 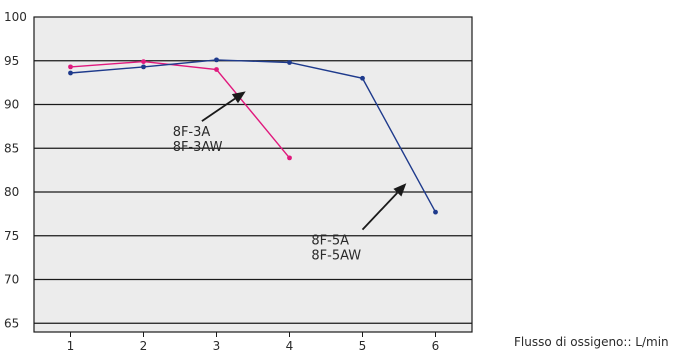 What do you see at coordinates (436, 345) in the screenshot?
I see `x-tick-label-6: 6` at bounding box center [436, 345].